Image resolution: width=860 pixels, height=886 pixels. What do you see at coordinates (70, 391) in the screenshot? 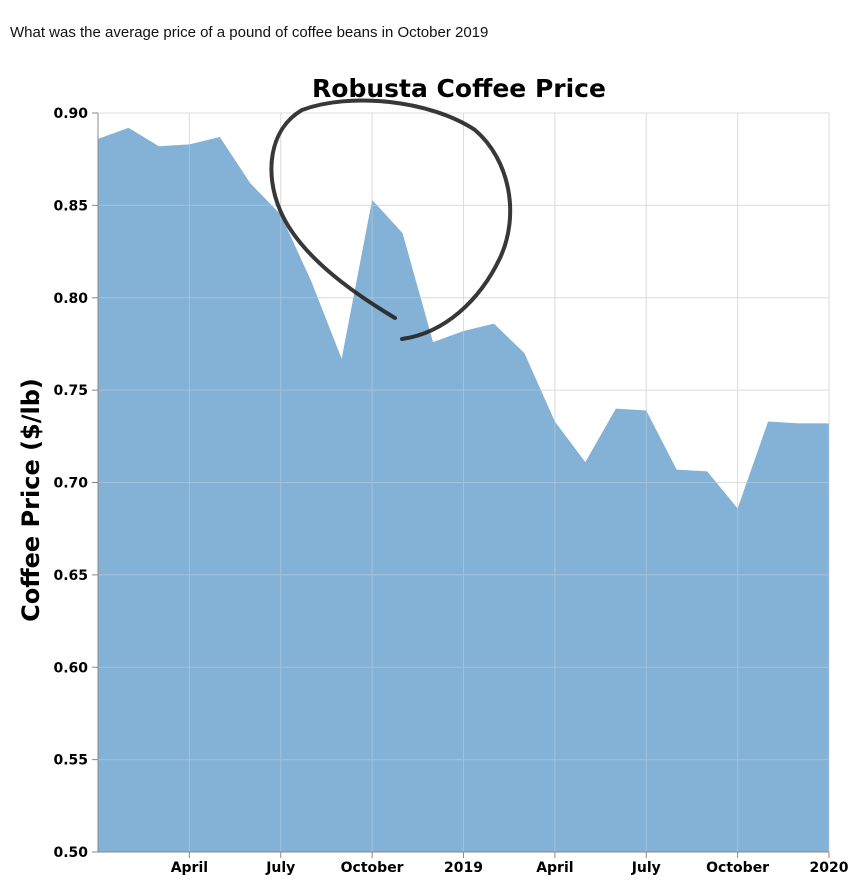
I see `y-tick-label: 0.75` at bounding box center [70, 391].